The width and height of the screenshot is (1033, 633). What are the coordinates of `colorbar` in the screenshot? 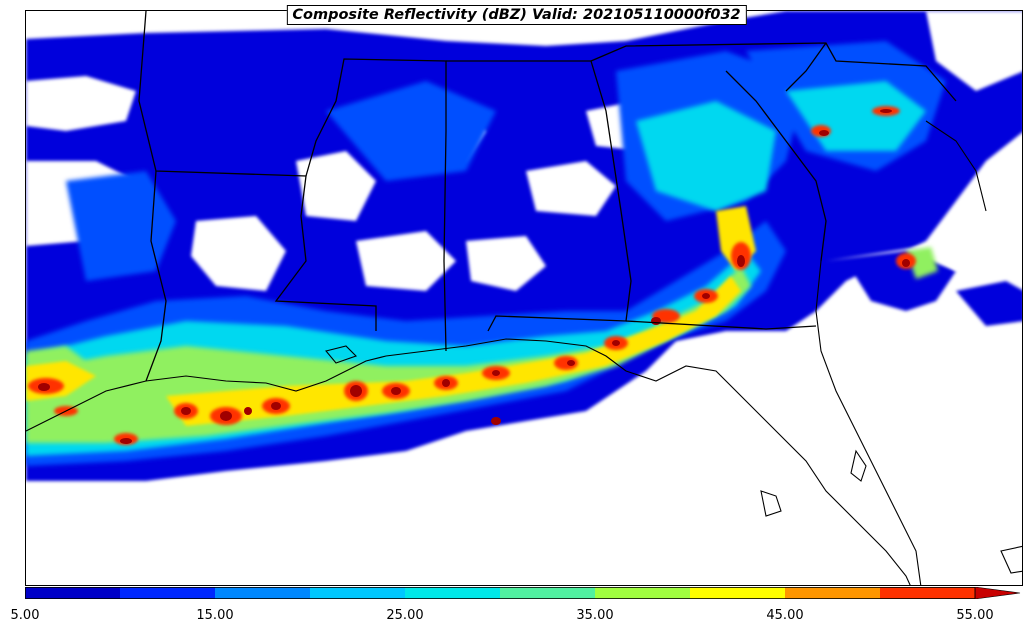 It's located at (523, 593).